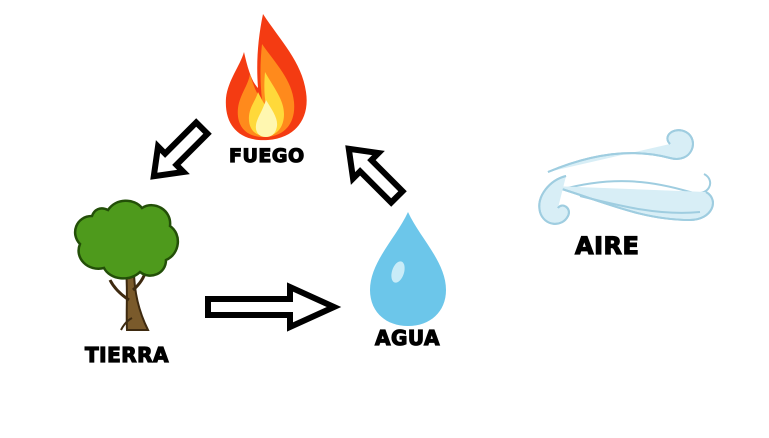  I want to click on wind-icon, so click(626, 177).